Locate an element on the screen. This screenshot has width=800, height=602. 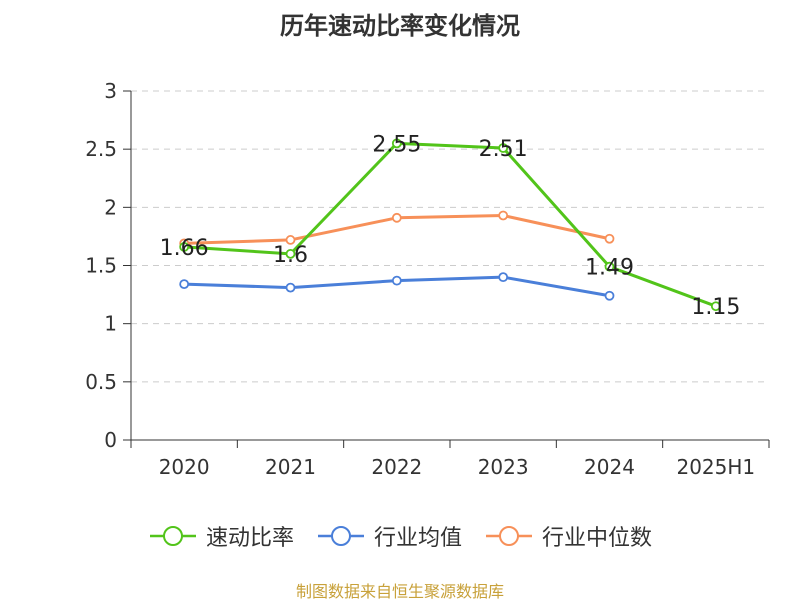
legend-item: 行业均值 is located at coordinates (389, 536).